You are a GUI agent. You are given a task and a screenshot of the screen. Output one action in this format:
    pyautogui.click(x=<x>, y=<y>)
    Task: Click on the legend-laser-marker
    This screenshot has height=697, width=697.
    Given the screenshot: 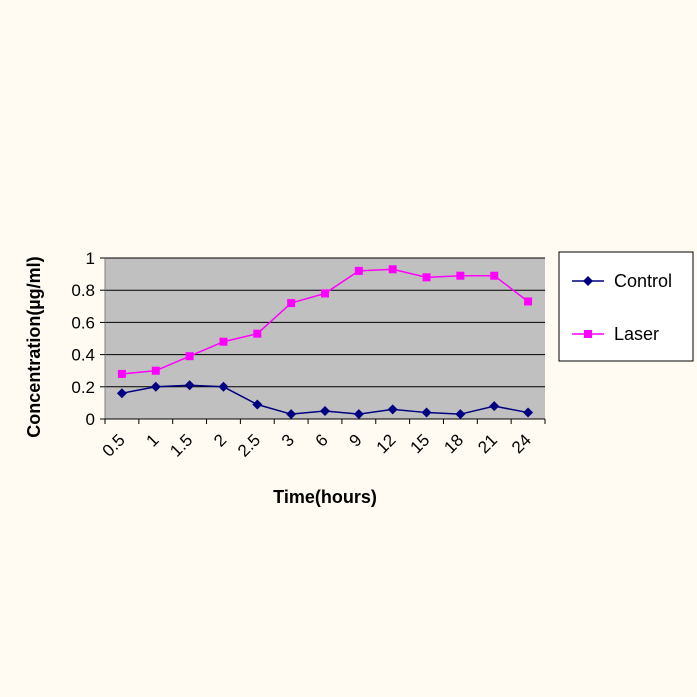 What is the action you would take?
    pyautogui.click(x=588, y=334)
    